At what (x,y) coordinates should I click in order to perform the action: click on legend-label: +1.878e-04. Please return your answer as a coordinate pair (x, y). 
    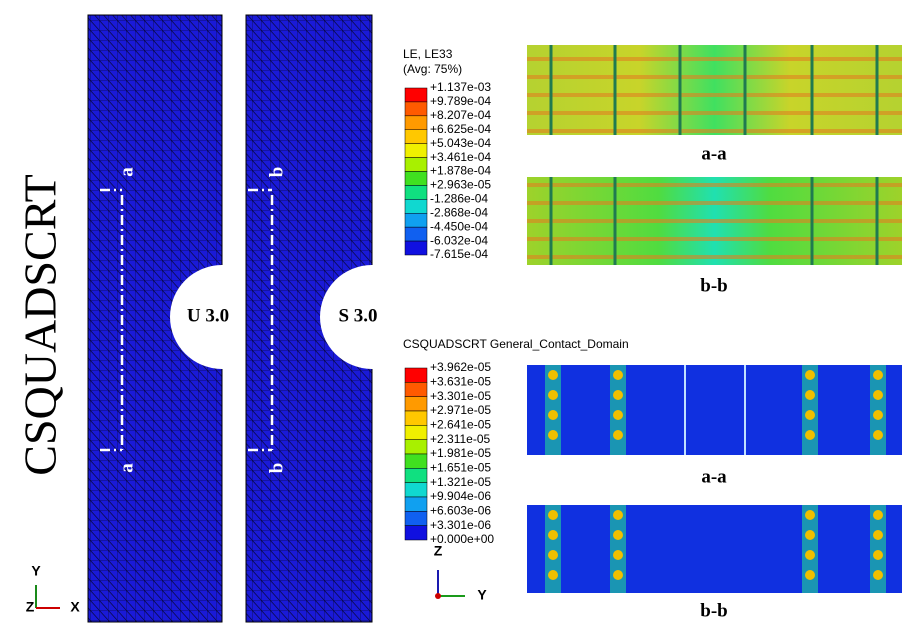
    Looking at the image, I should click on (460, 171).